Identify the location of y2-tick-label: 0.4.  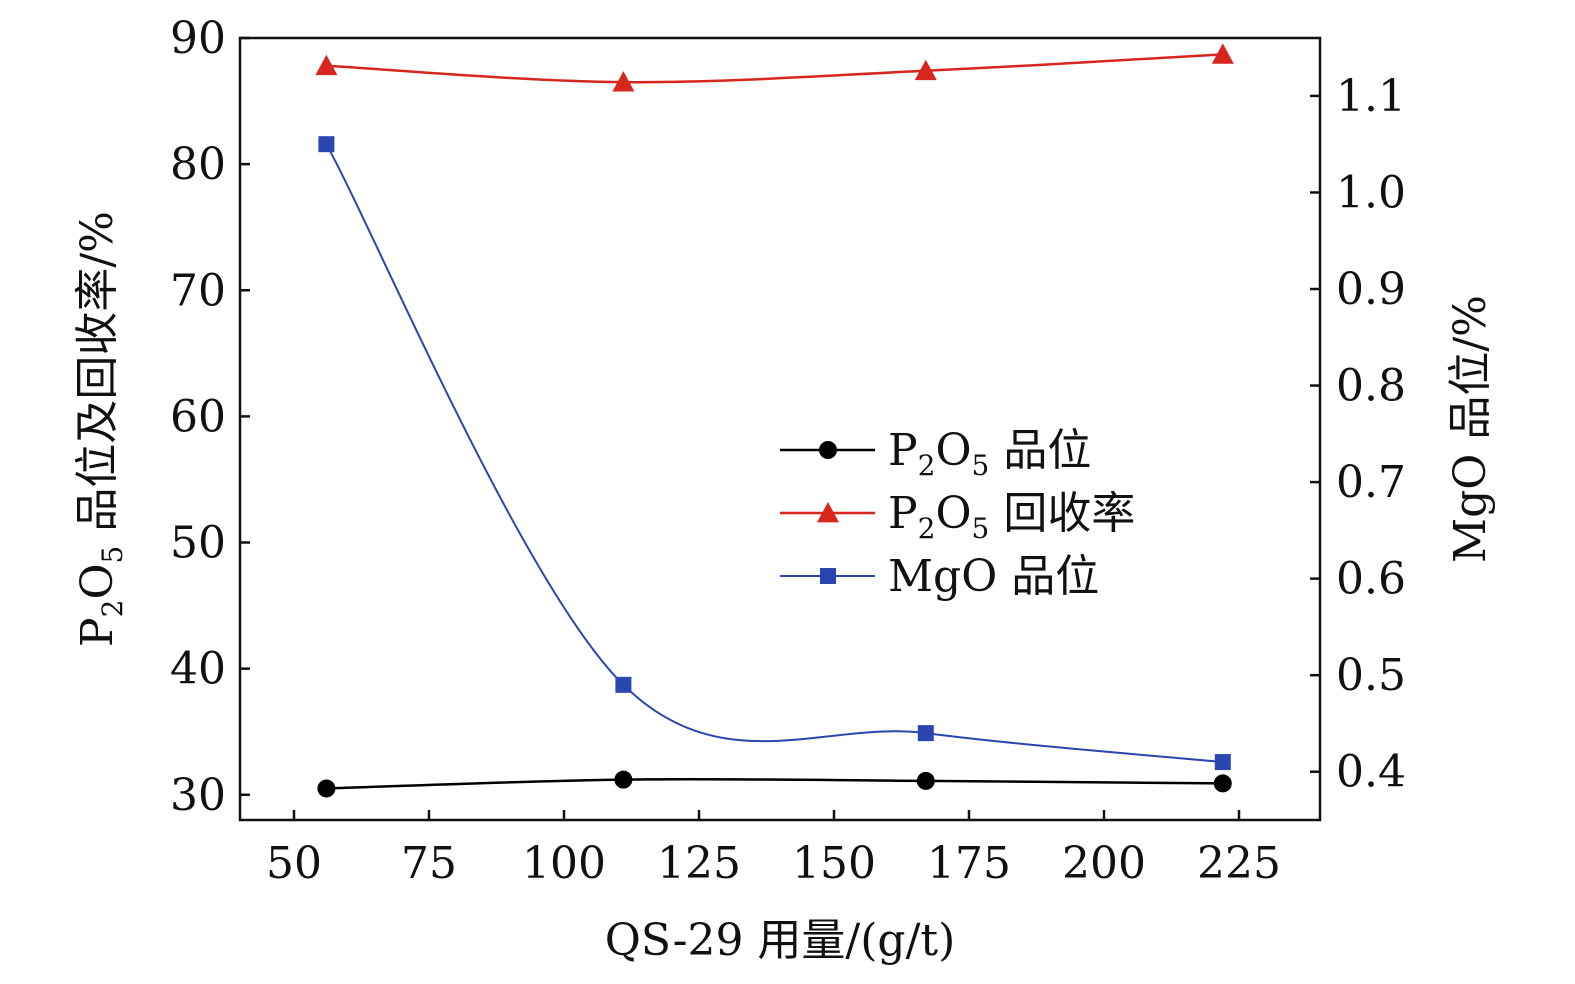
(1371, 772).